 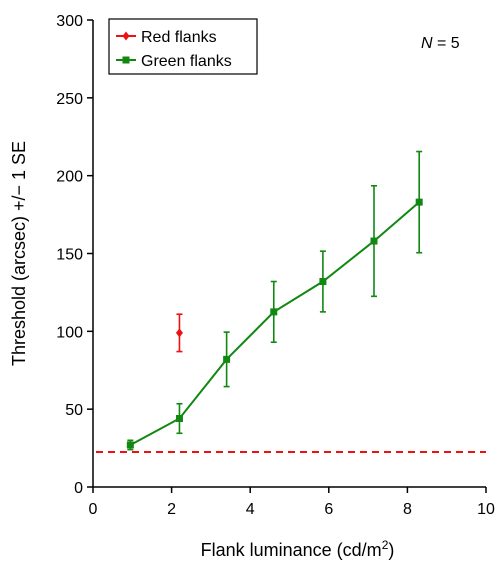 I want to click on series-red-flanks, so click(x=179, y=333).